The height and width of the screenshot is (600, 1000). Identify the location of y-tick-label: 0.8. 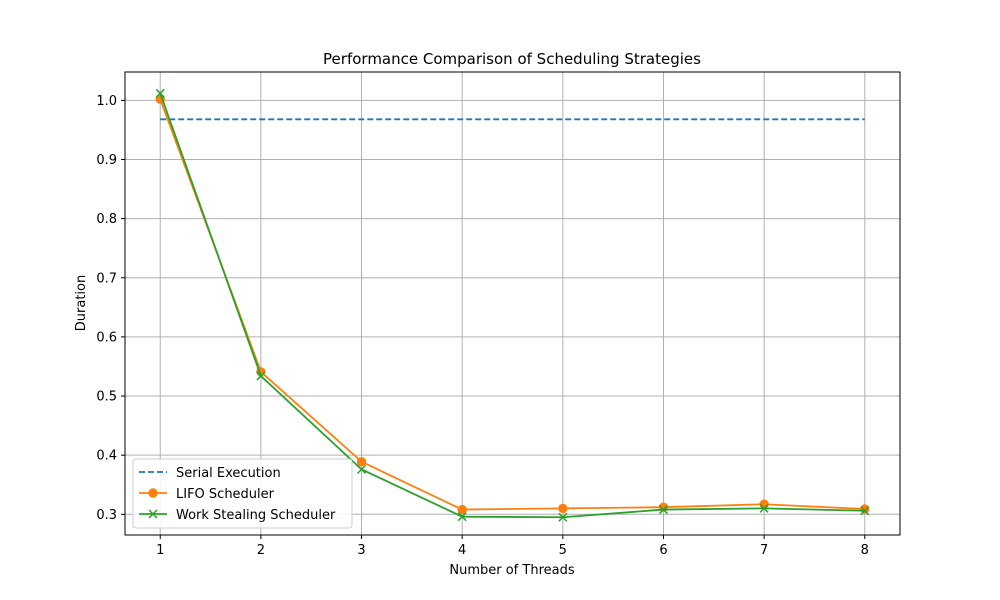
(106, 219).